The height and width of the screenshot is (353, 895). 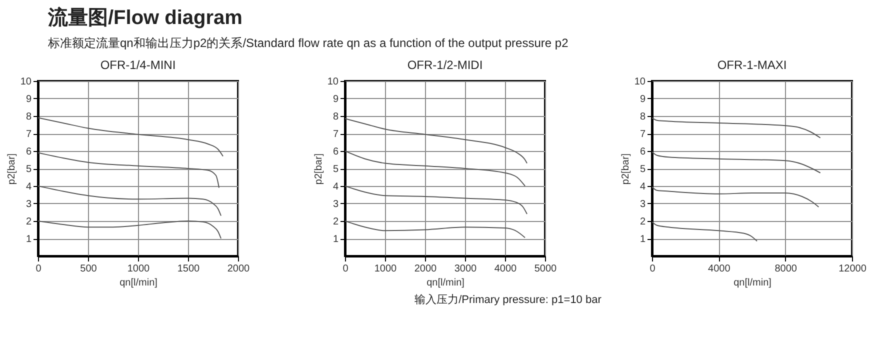 I want to click on x-tick-label: 3000, so click(x=466, y=269).